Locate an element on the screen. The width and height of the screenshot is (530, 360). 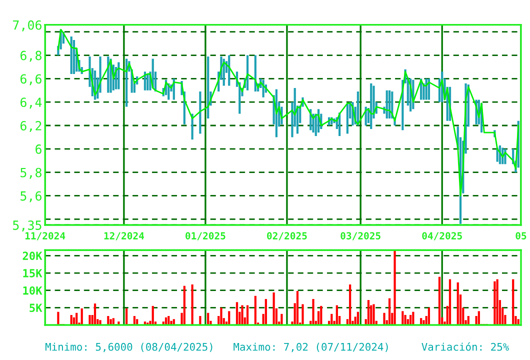
y-tick-label: 15K is located at coordinates (32, 273).